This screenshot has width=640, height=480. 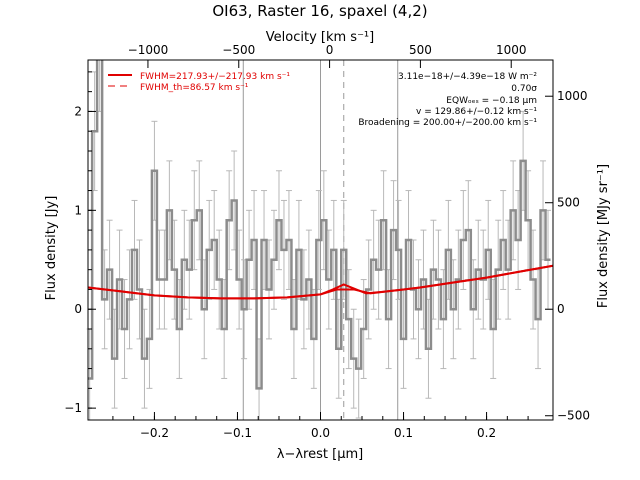 What do you see at coordinates (319, 11) in the screenshot?
I see `chart-title: OI63, Raster 16, spaxel (4,2)` at bounding box center [319, 11].